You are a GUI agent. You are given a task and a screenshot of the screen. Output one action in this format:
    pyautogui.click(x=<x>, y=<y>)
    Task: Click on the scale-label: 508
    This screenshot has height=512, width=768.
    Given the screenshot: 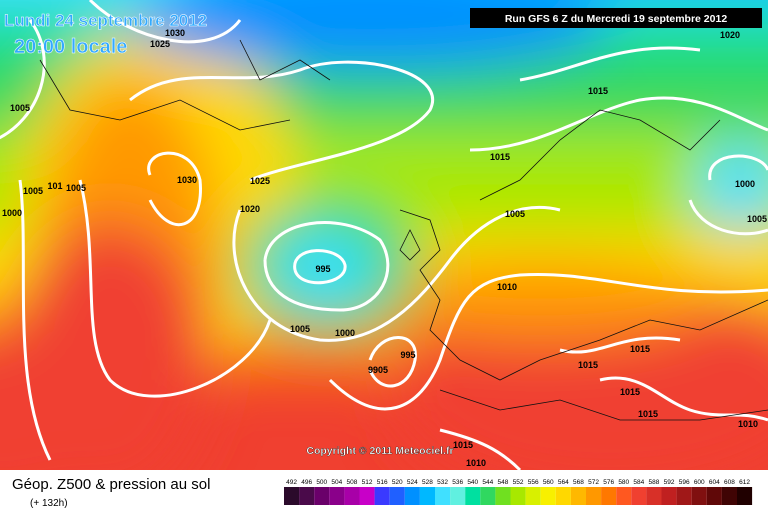 What is the action you would take?
    pyautogui.click(x=352, y=482)
    